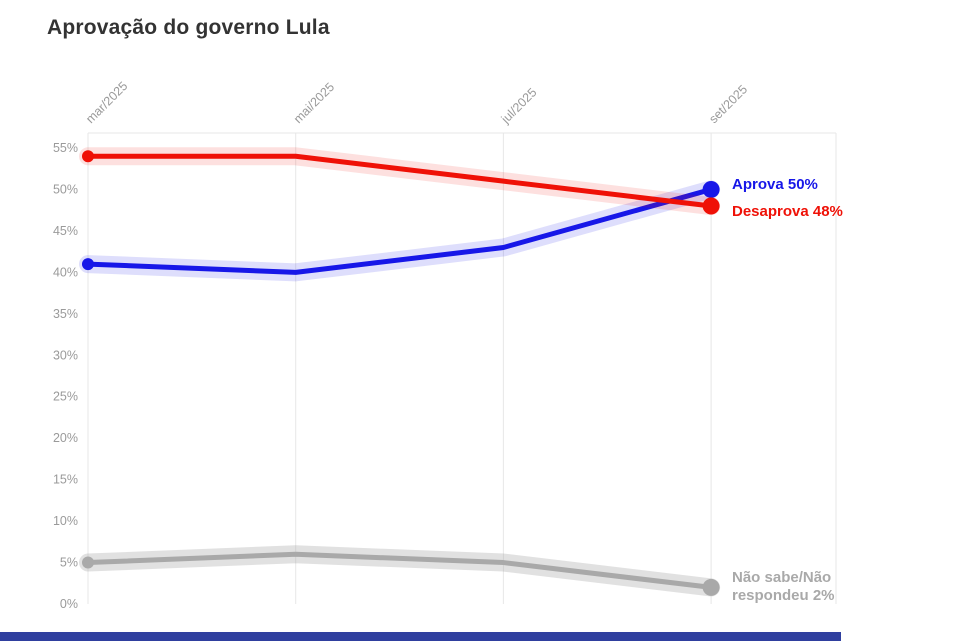 The height and width of the screenshot is (641, 979). Describe the element at coordinates (88, 562) in the screenshot. I see `series-start-dot-Não sabe/Não respondeu` at that location.